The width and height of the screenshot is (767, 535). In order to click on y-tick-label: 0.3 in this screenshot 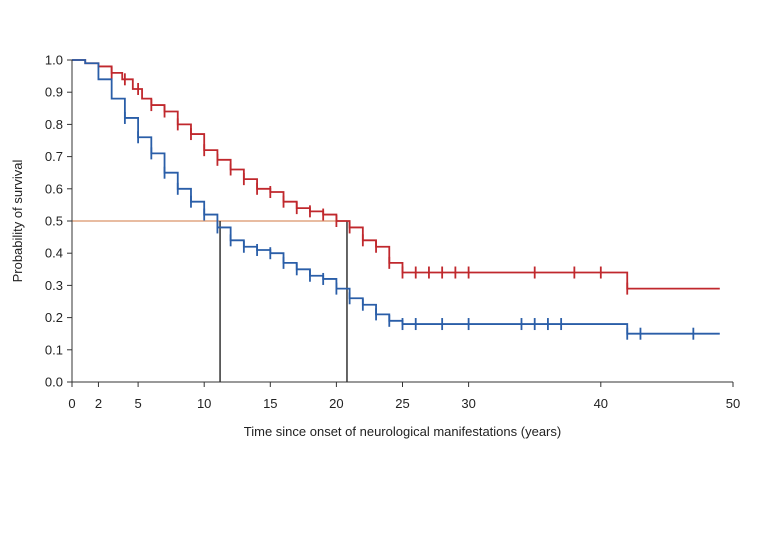, I will do `click(54, 285)`.